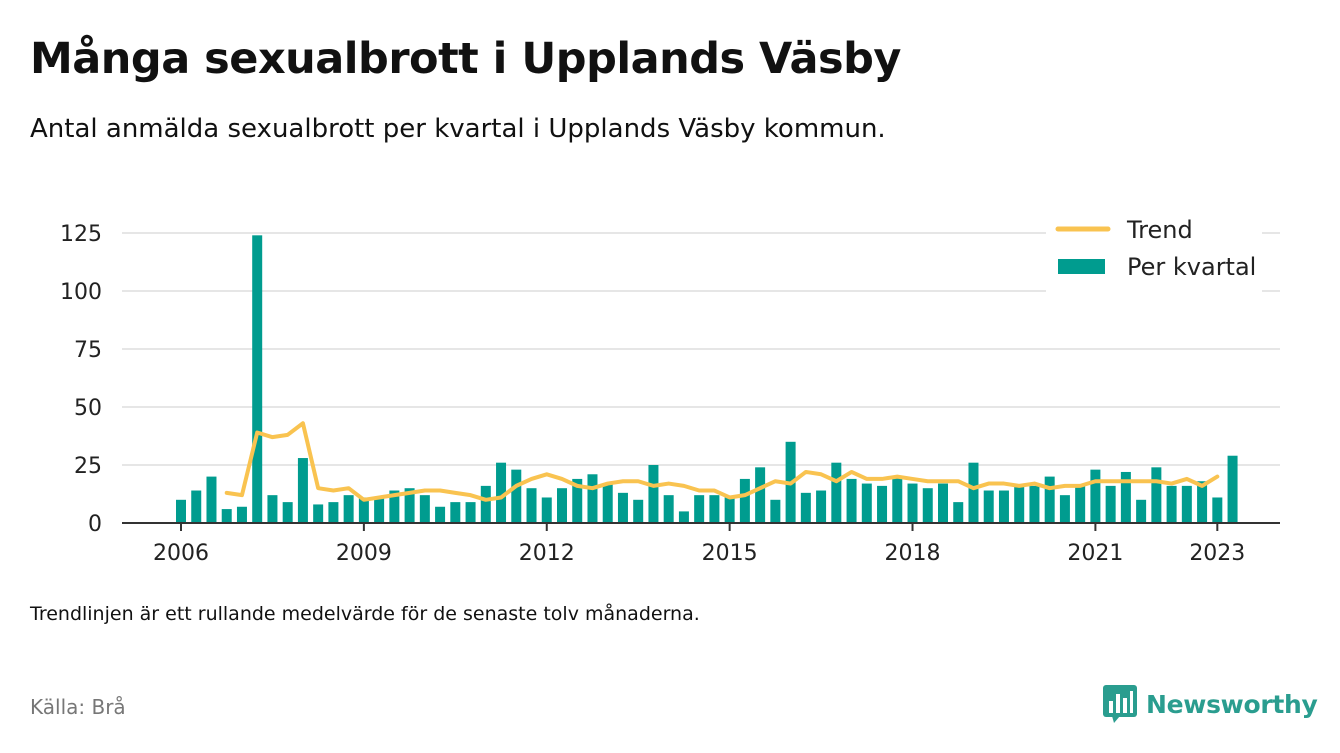 This screenshot has height=753, width=1340. What do you see at coordinates (1095, 553) in the screenshot?
I see `x-tick-label: 2021` at bounding box center [1095, 553].